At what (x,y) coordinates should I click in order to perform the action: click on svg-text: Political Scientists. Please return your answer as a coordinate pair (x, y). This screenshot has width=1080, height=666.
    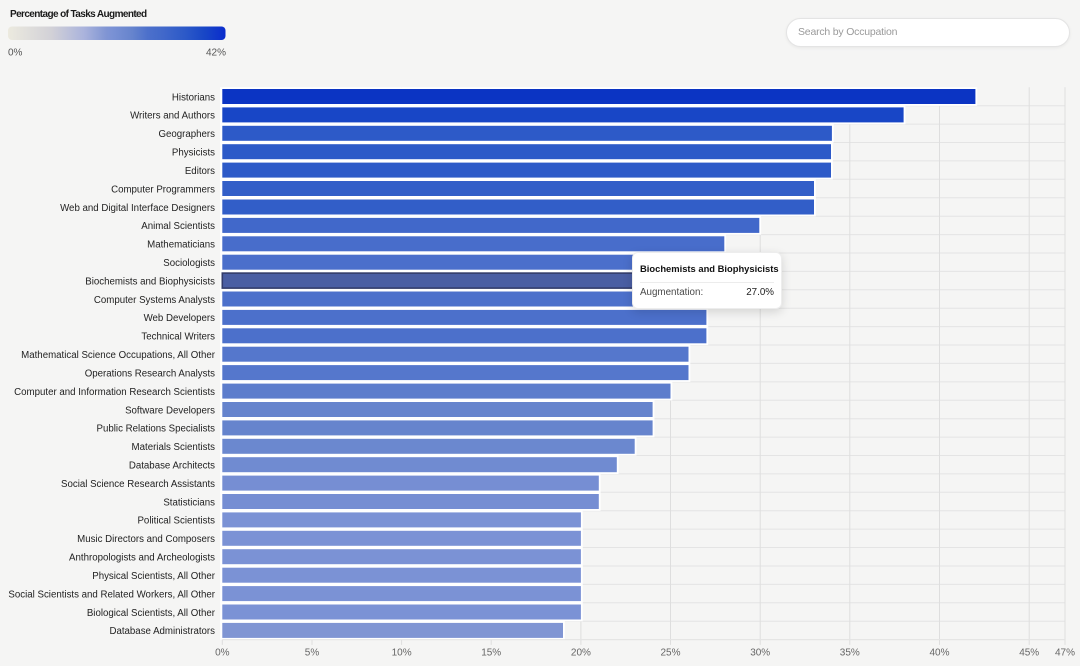
    Looking at the image, I should click on (176, 521).